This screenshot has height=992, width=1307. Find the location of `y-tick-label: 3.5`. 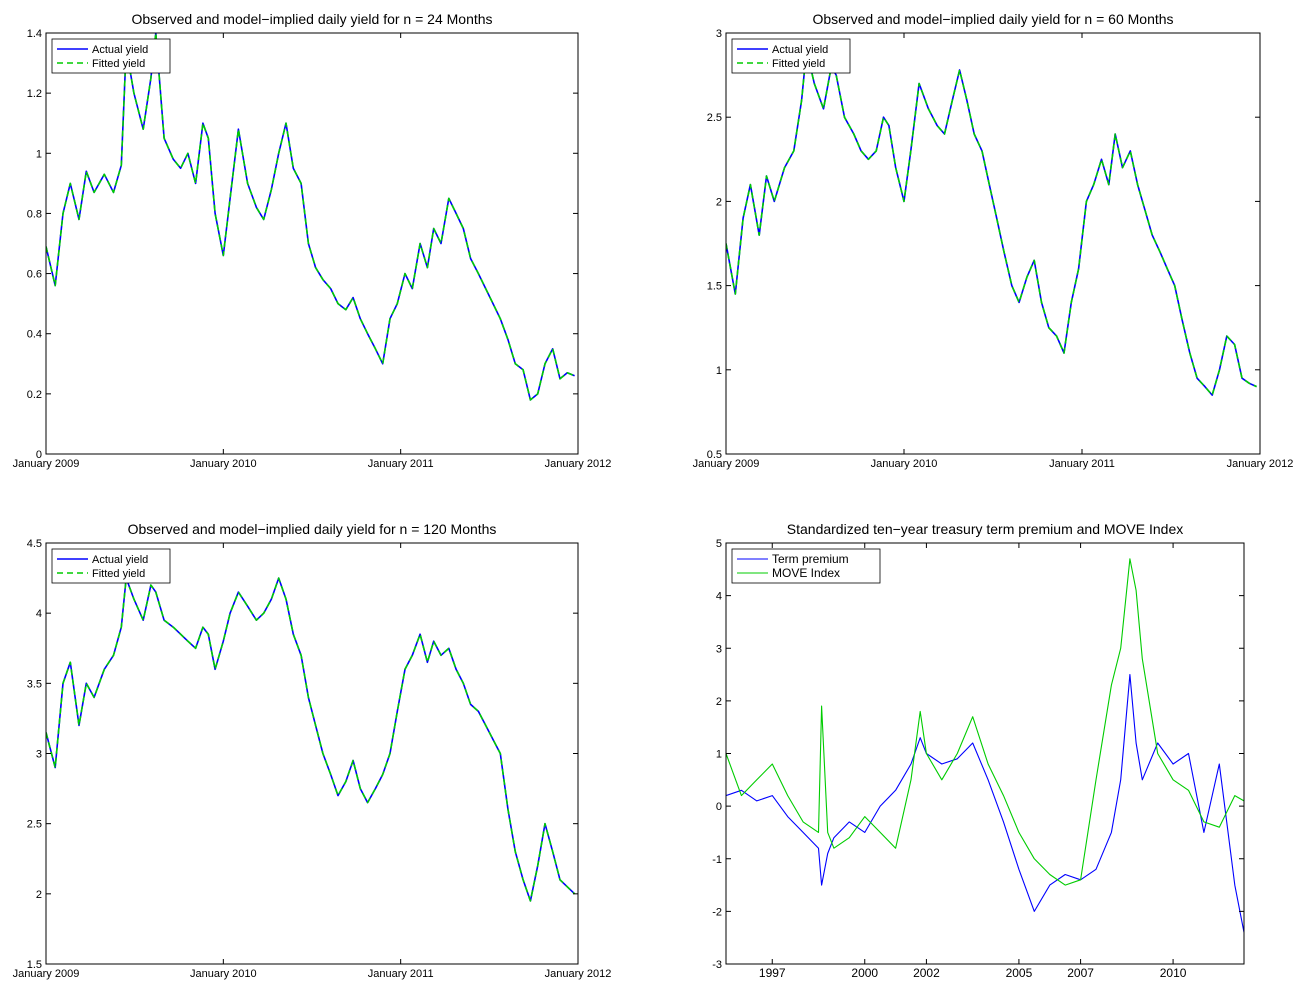

y-tick-label: 3.5 is located at coordinates (34, 684).